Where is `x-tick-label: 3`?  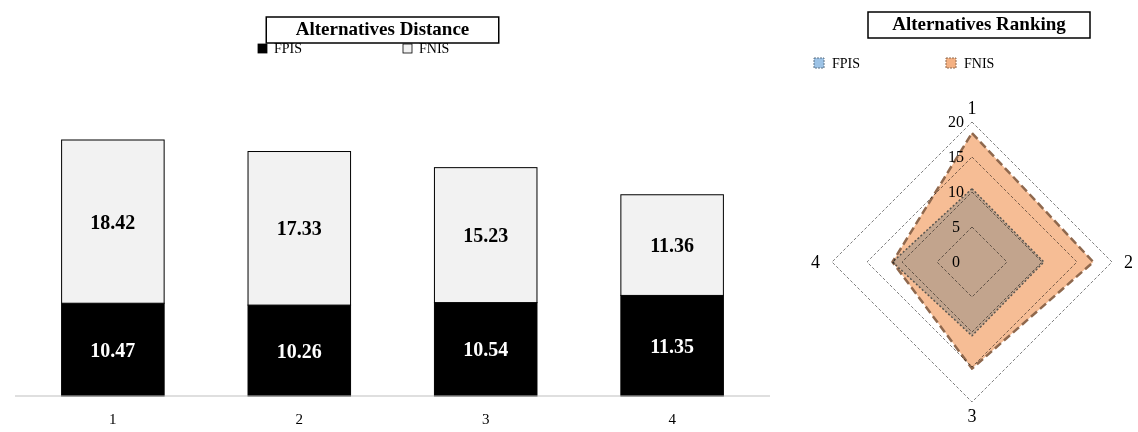
x-tick-label: 3 is located at coordinates (485, 419).